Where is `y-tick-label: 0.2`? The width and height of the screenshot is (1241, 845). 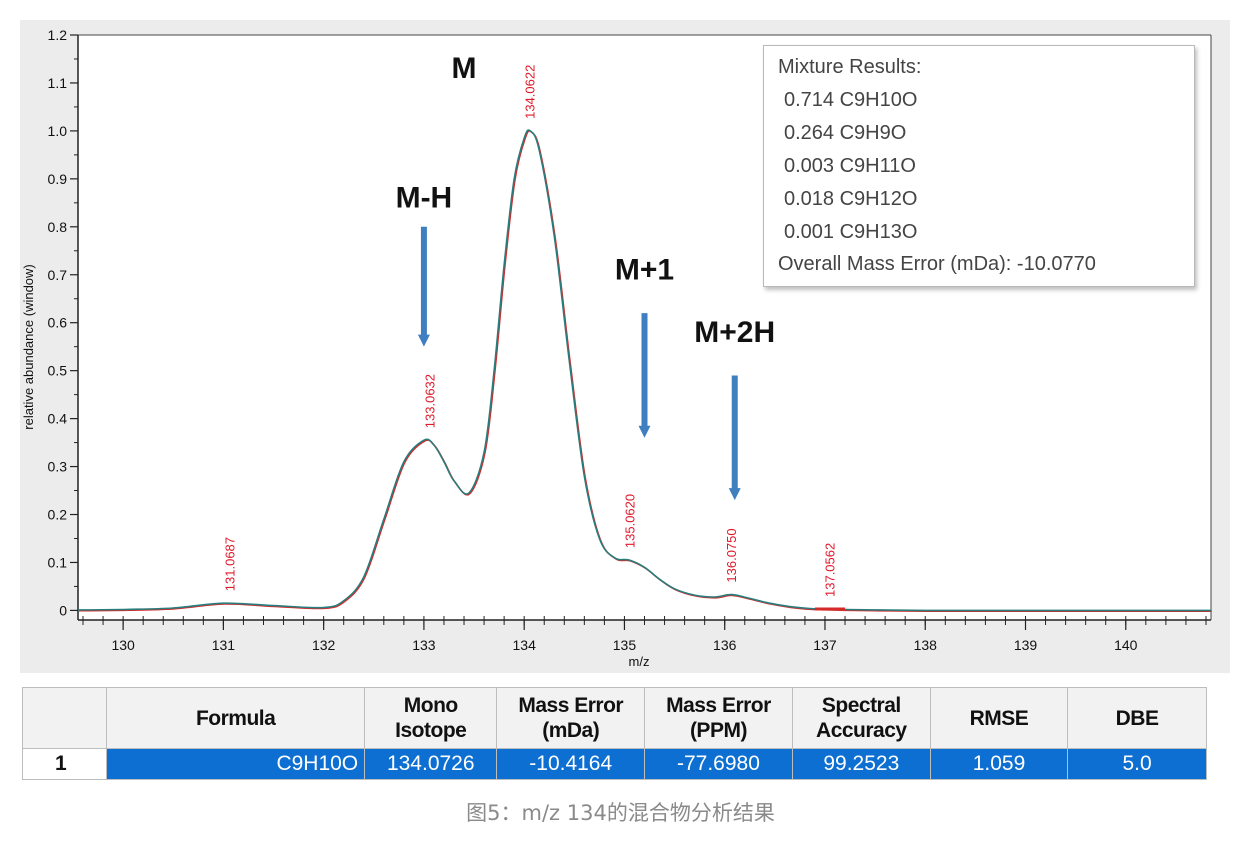 y-tick-label: 0.2 is located at coordinates (58, 515).